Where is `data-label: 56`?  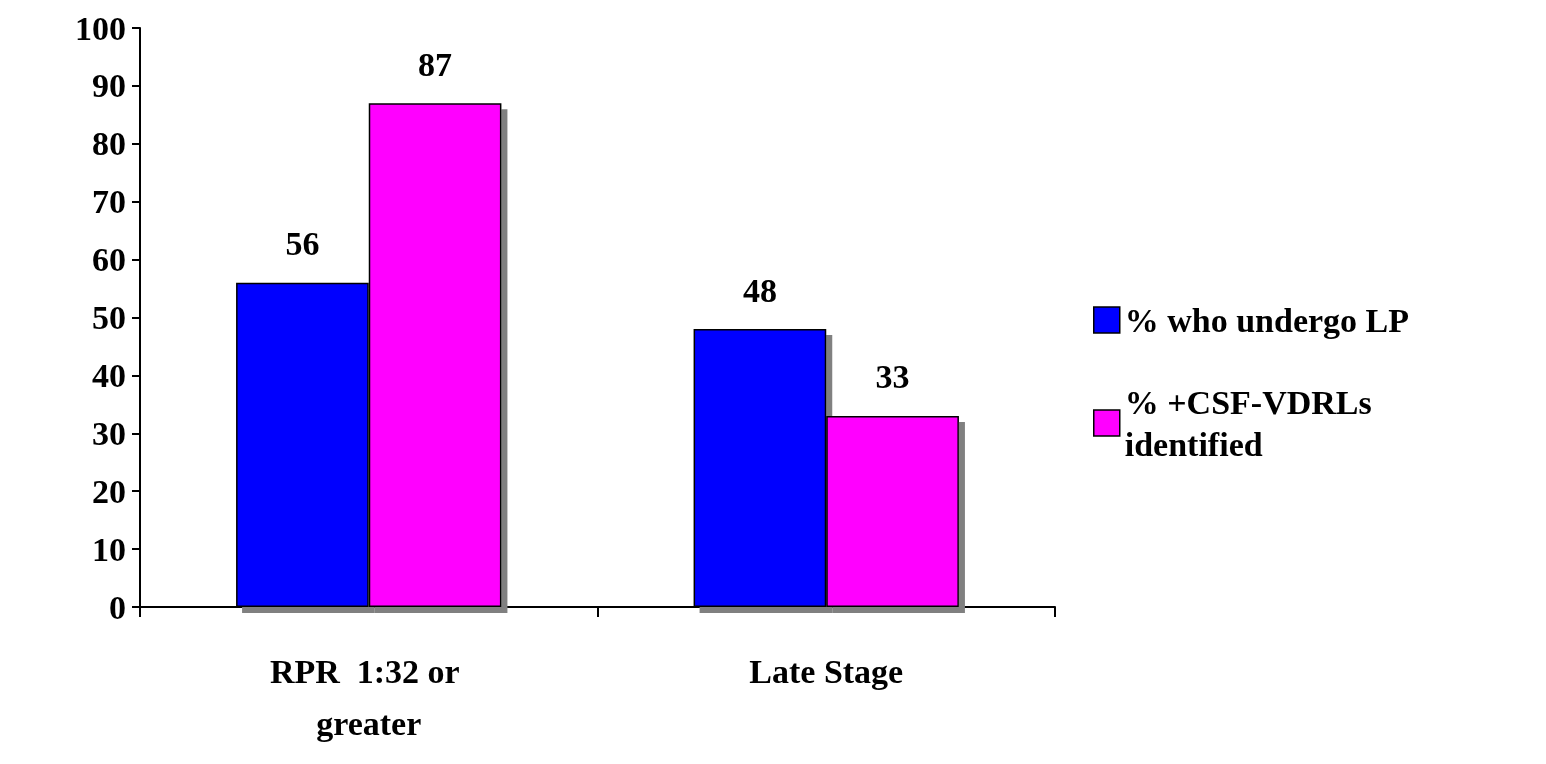
data-label: 56 is located at coordinates (302, 244).